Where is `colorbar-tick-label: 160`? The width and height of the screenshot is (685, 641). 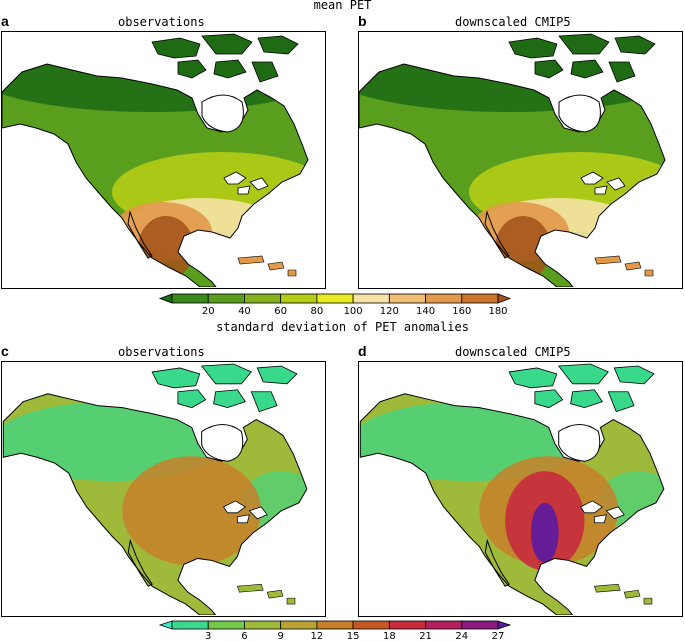 colorbar-tick-label: 160 is located at coordinates (461, 311).